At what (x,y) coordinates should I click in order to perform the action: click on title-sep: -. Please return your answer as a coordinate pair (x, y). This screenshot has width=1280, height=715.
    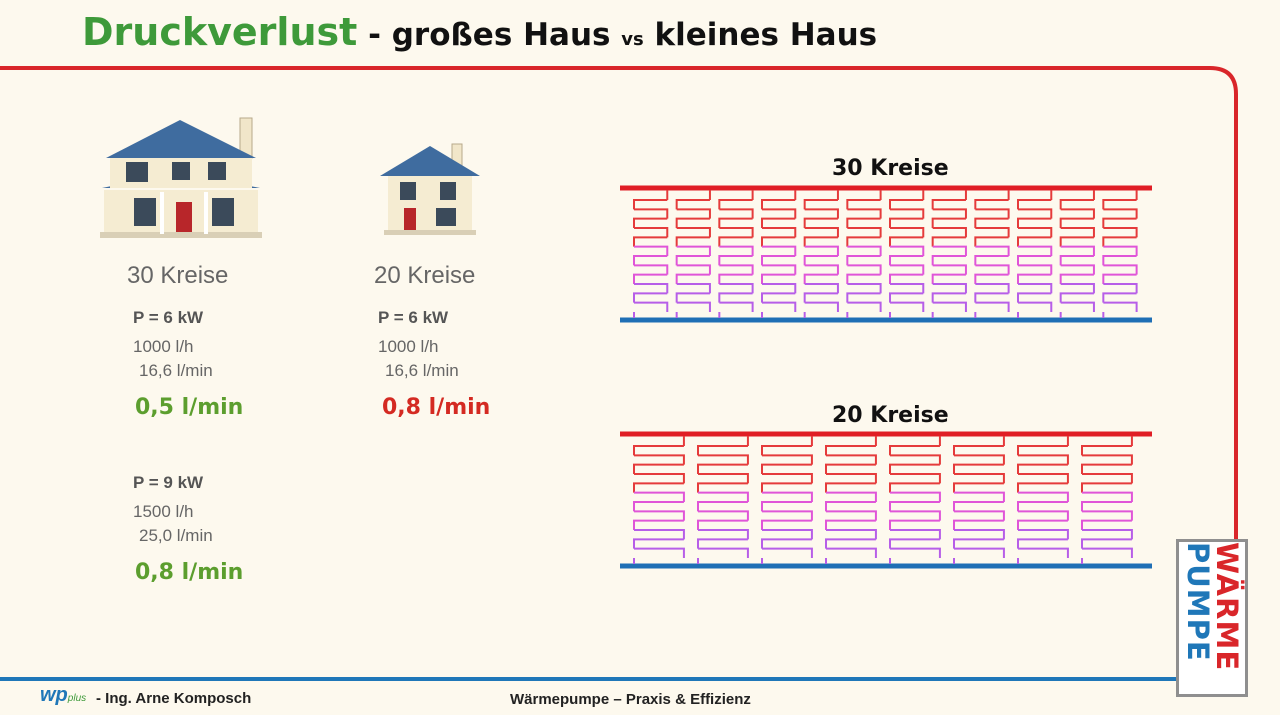
    Looking at the image, I should click on (374, 35).